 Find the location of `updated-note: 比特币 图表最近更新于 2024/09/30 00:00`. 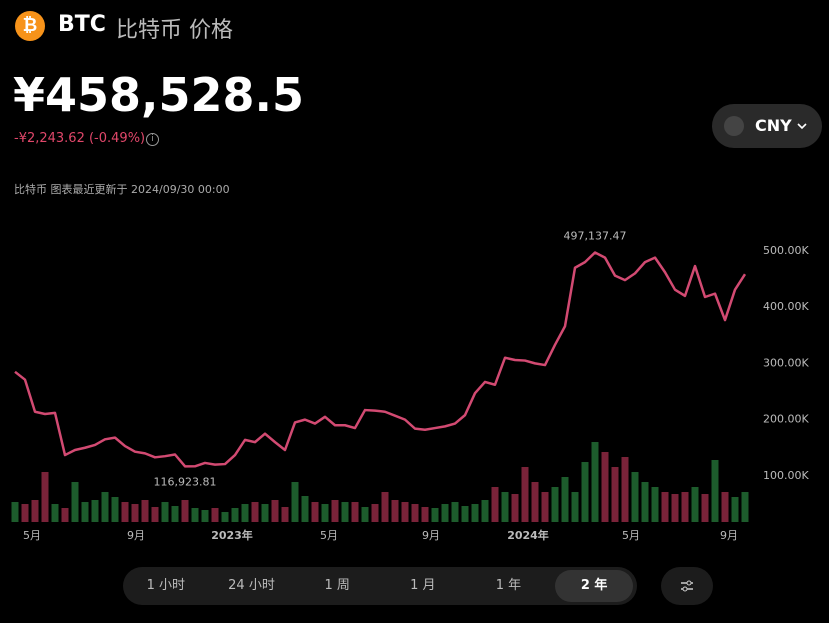

updated-note: 比特币 图表最近更新于 2024/09/30 00:00 is located at coordinates (122, 189).